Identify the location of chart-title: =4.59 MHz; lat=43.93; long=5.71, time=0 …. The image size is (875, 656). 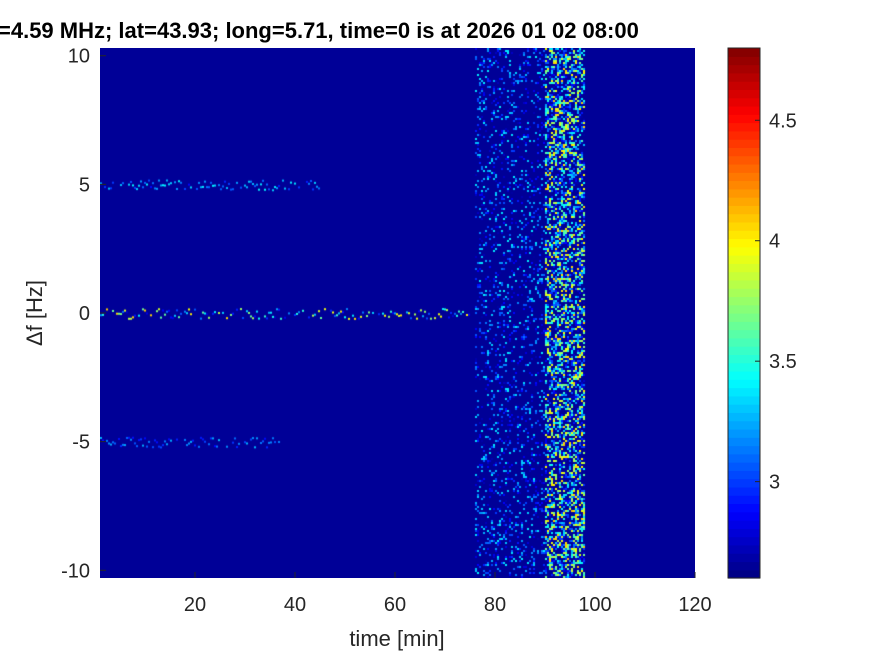
(319, 30).